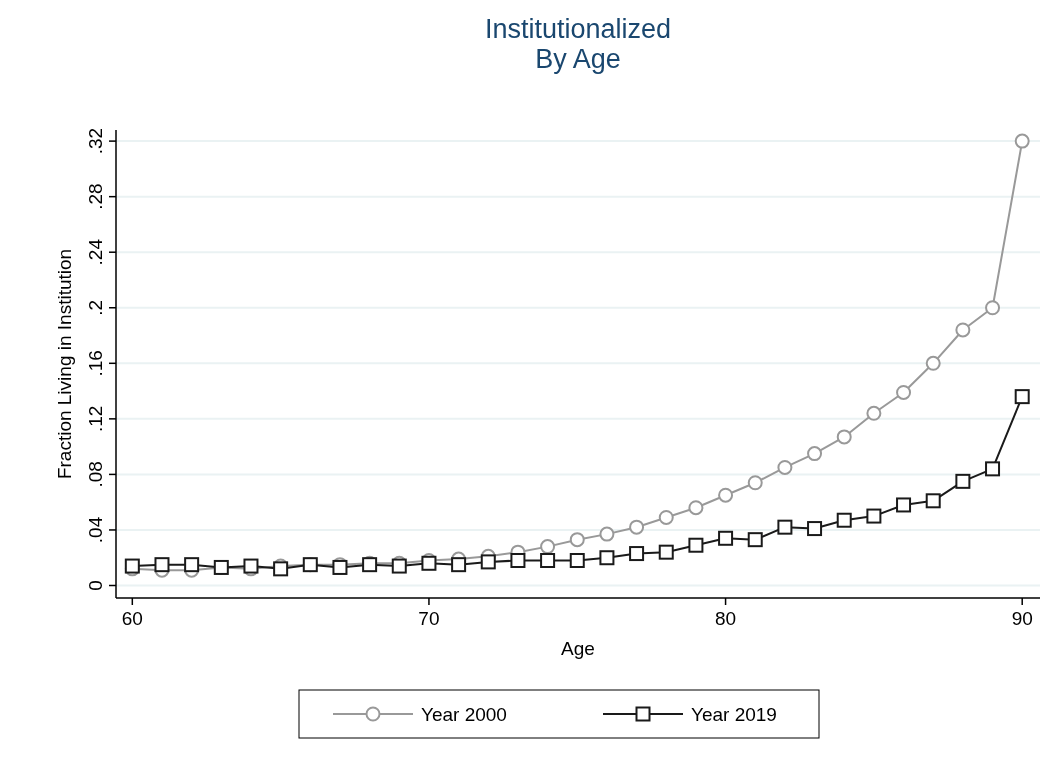  Describe the element at coordinates (578, 648) in the screenshot. I see `x-axis-title: Age` at that location.